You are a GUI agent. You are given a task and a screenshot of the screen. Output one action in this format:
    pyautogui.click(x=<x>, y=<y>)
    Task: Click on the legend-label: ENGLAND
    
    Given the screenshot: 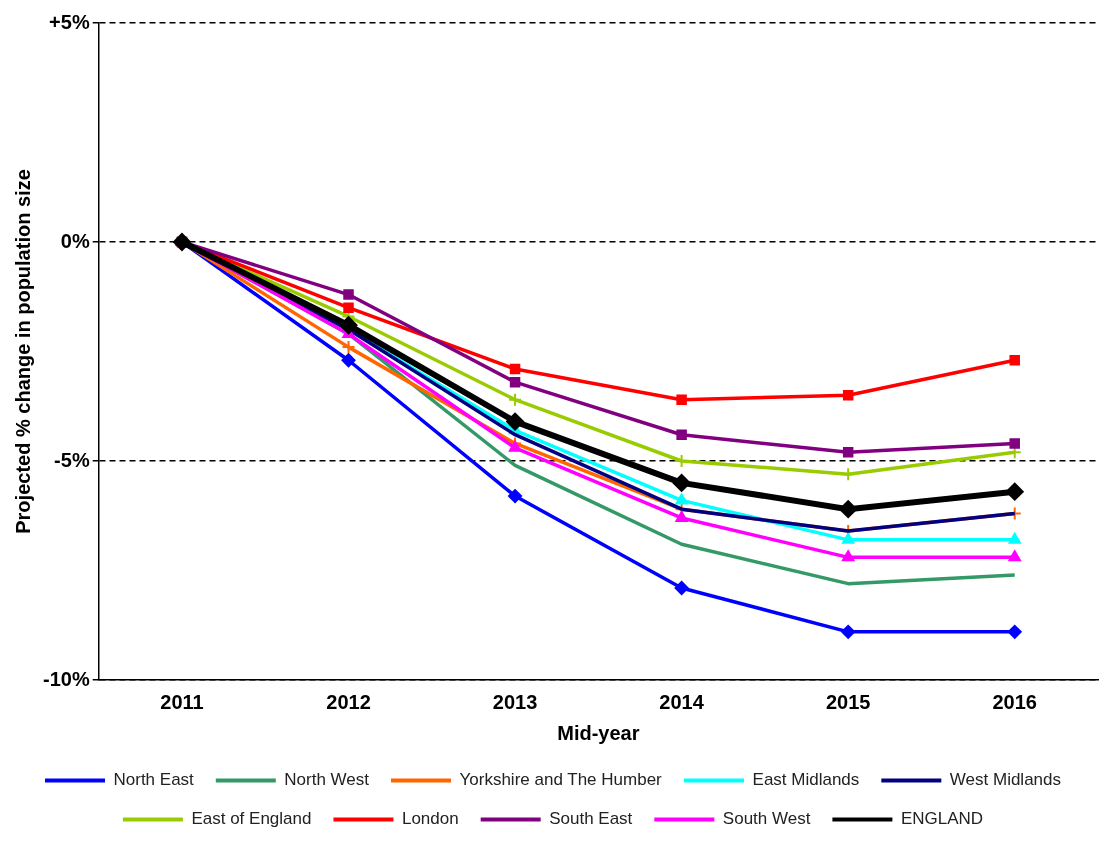 What is the action you would take?
    pyautogui.click(x=942, y=819)
    